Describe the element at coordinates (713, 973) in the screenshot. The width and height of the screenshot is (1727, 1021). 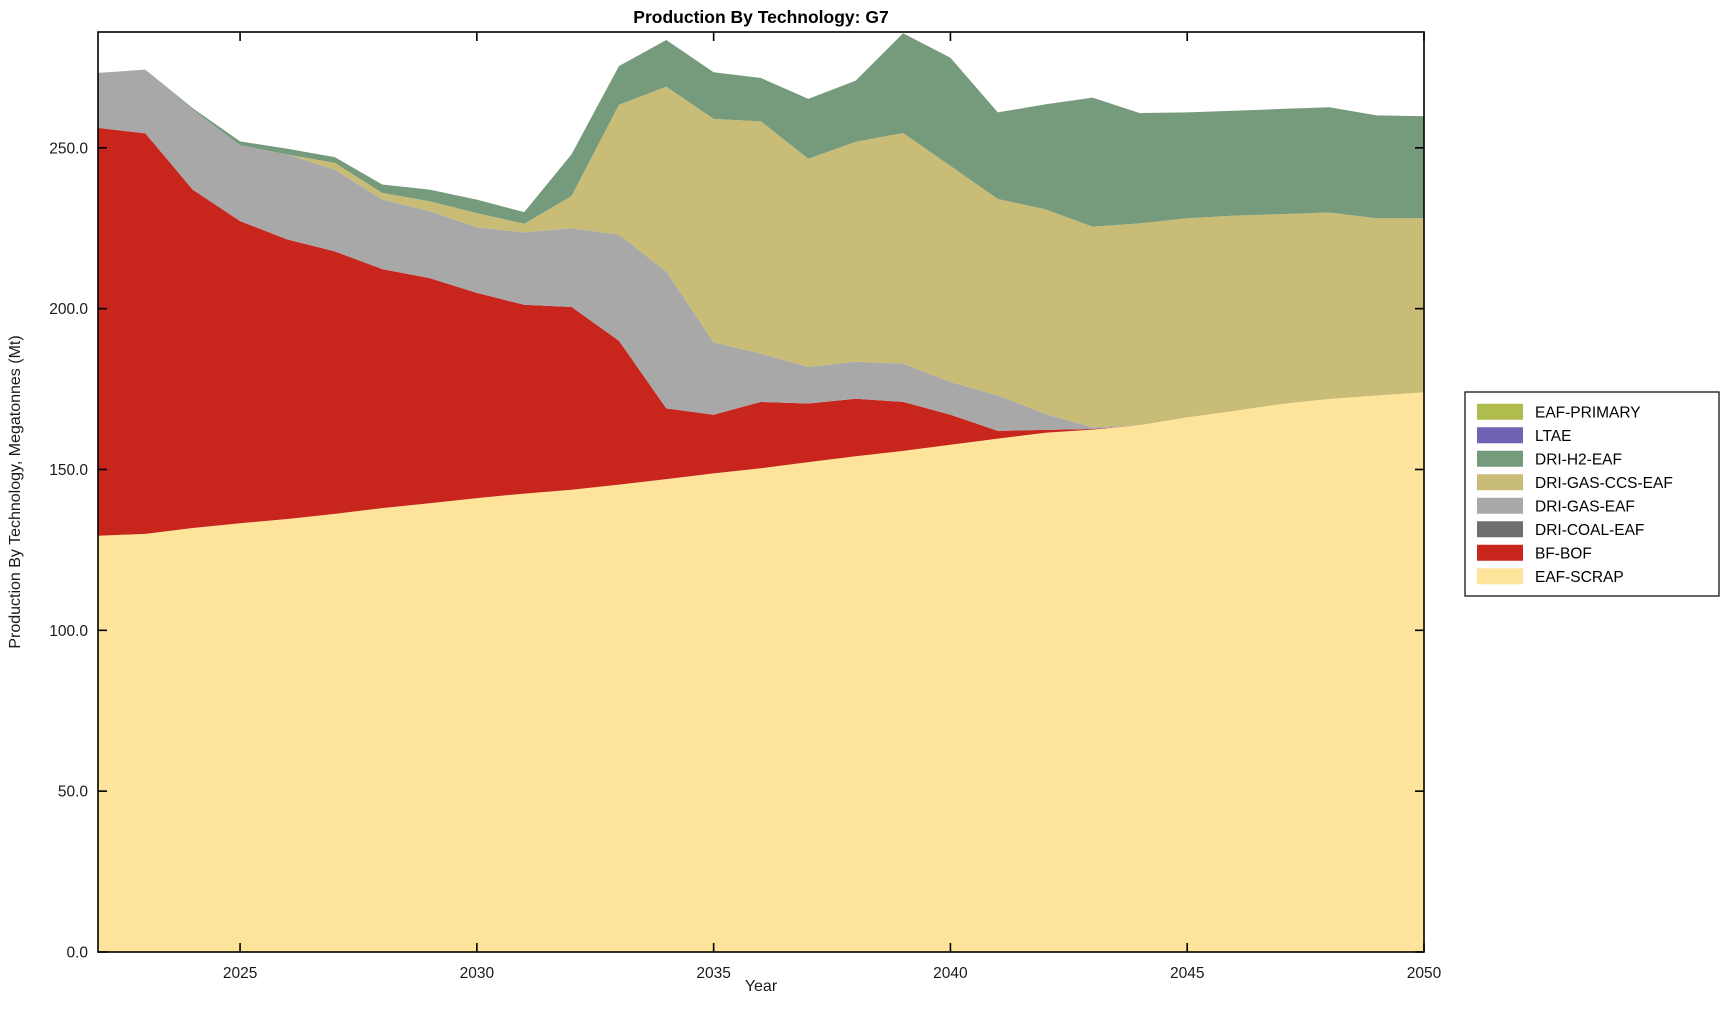
I see `x-tick-label: 2035` at that location.